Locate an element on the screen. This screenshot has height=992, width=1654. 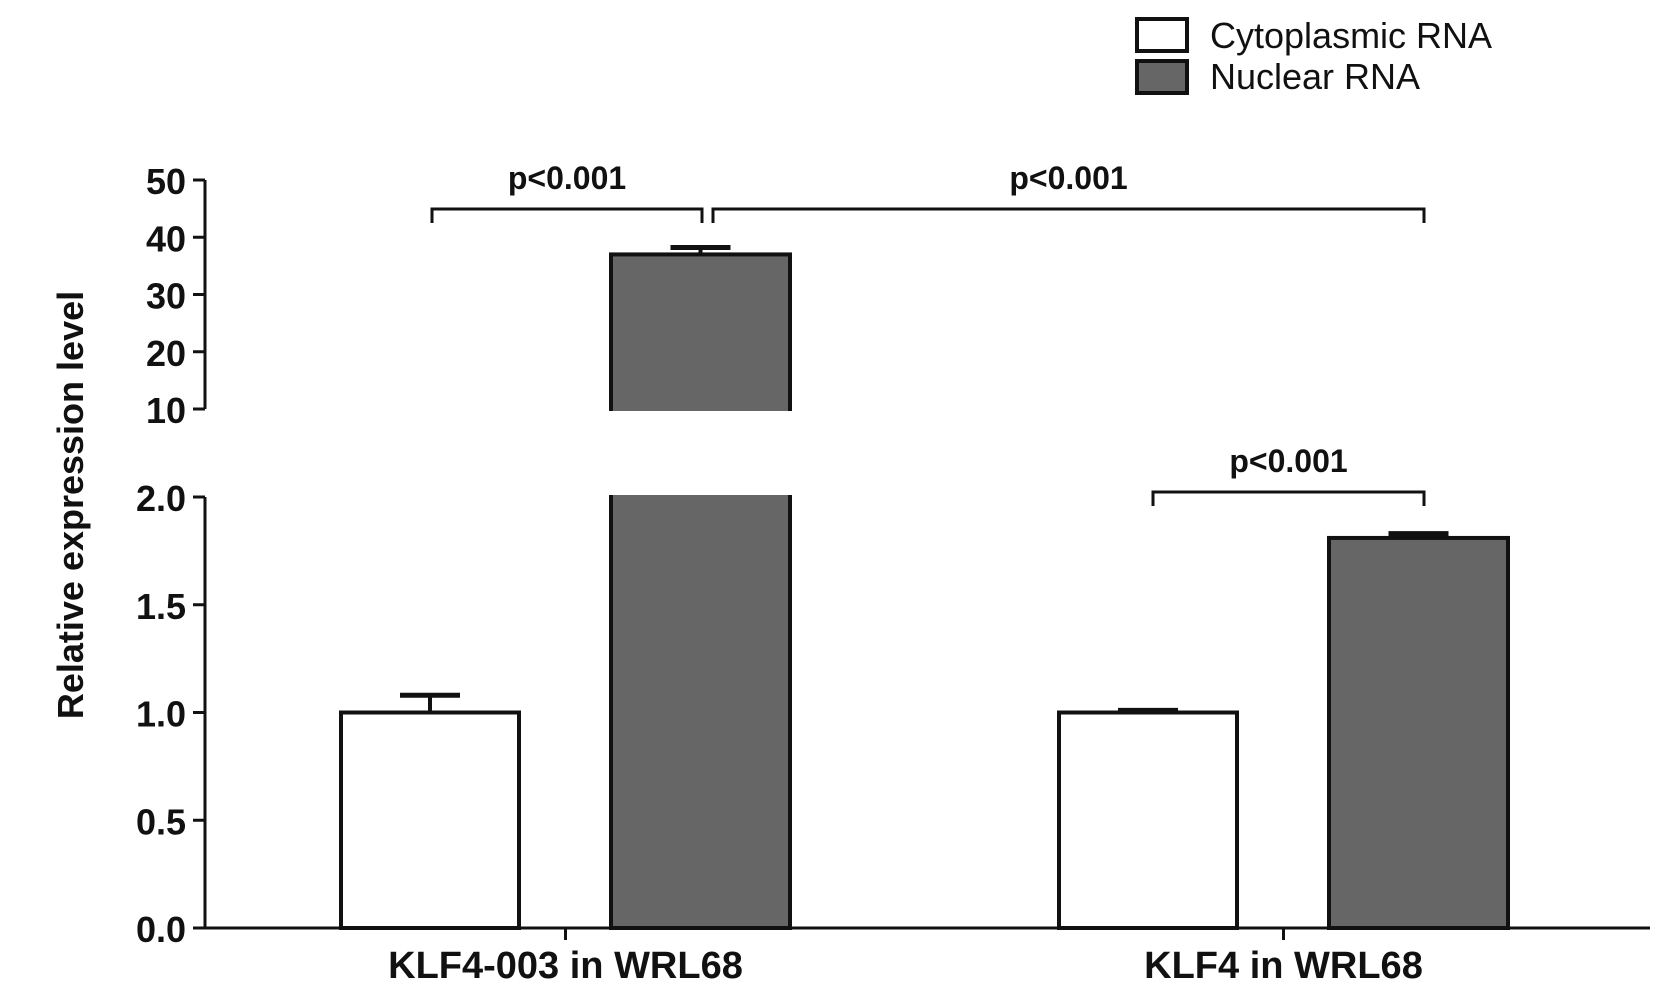
y-axis-ticks: 0.0 0.5 1.0 1.5 2.0 10 20 30 40 50 is located at coordinates (170, 555).